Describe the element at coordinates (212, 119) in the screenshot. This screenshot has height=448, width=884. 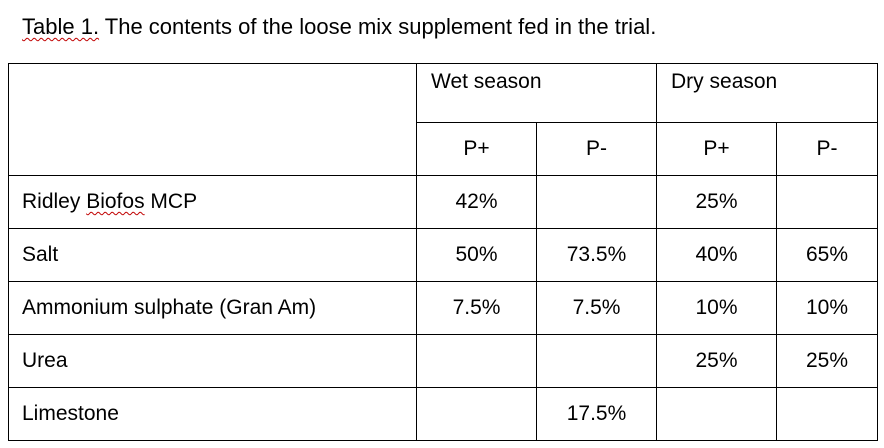
I see `corner-cell` at that location.